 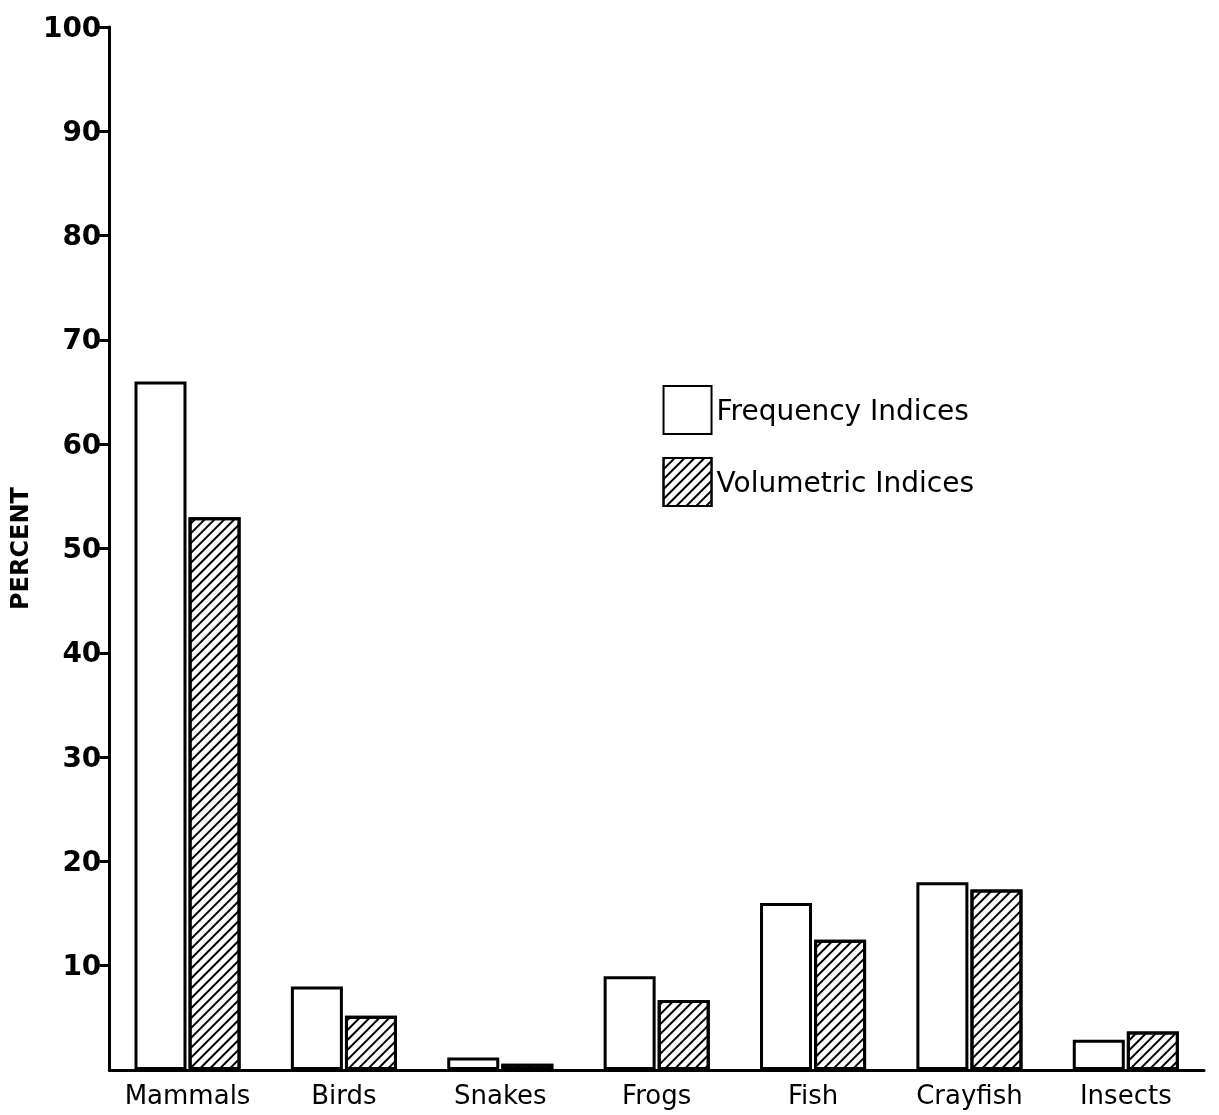 I want to click on y-tick-label: 100, so click(x=72, y=27).